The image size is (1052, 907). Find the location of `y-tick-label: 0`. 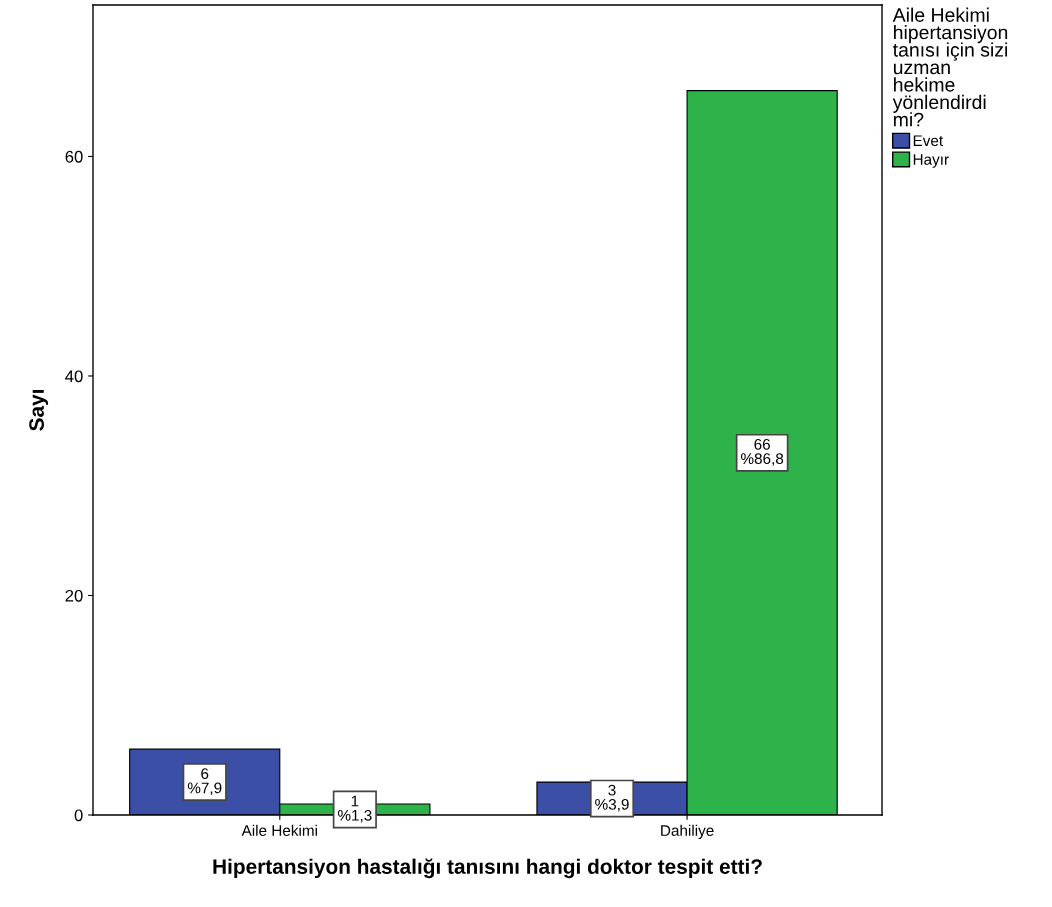

y-tick-label: 0 is located at coordinates (78, 815).